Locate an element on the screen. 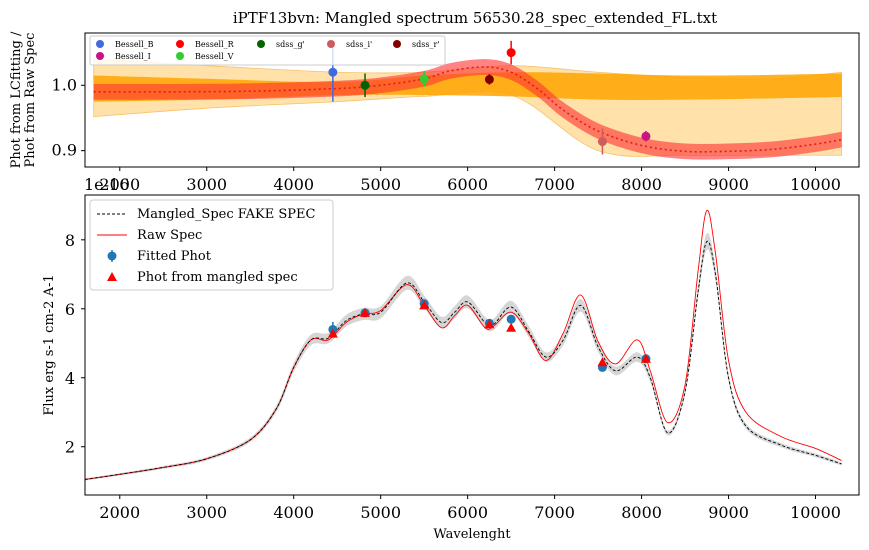 The height and width of the screenshot is (550, 869). top-legend-label: Bessell_V is located at coordinates (214, 56).